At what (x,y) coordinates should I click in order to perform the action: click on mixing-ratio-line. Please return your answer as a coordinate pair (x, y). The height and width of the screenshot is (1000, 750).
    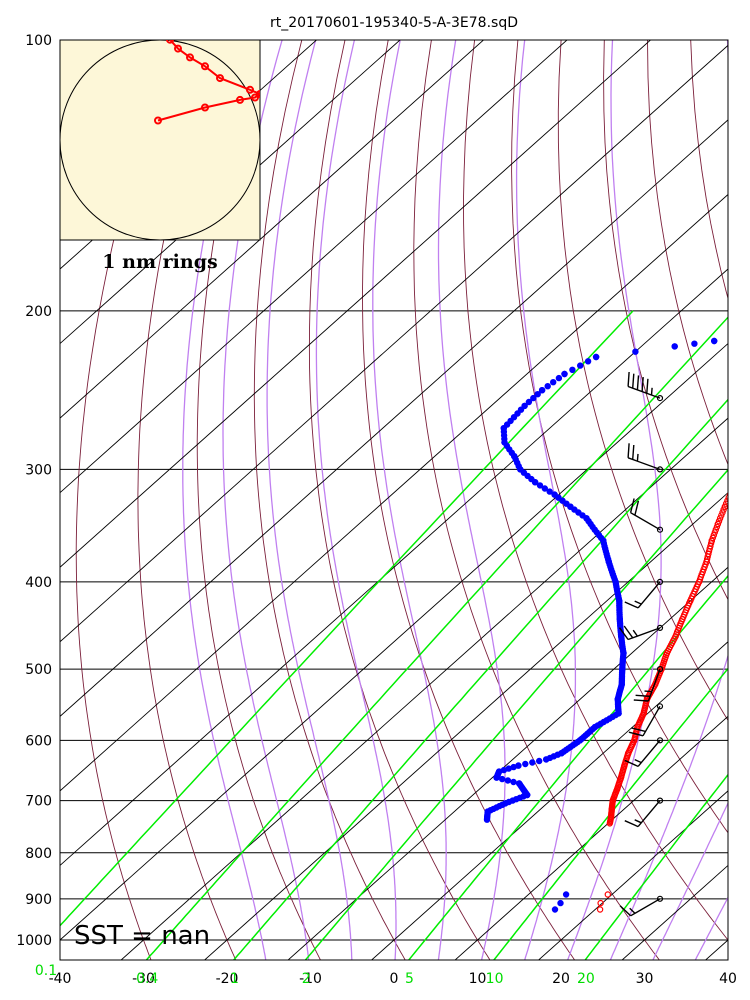
    Looking at the image, I should click on (656, 866).